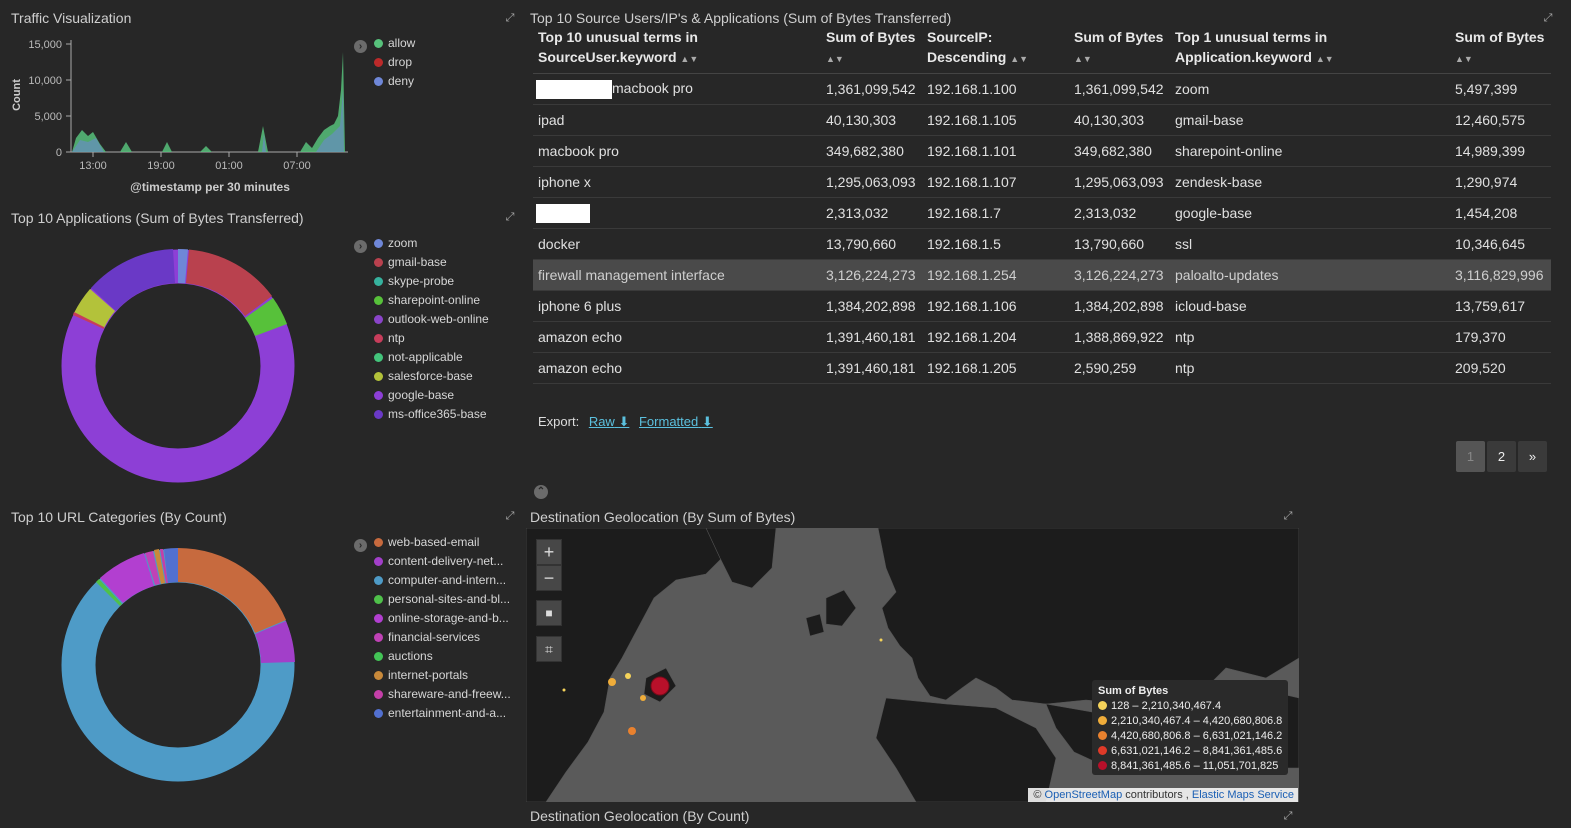 Image resolution: width=1571 pixels, height=828 pixels. What do you see at coordinates (431, 395) in the screenshot?
I see `legend-item: google-base` at bounding box center [431, 395].